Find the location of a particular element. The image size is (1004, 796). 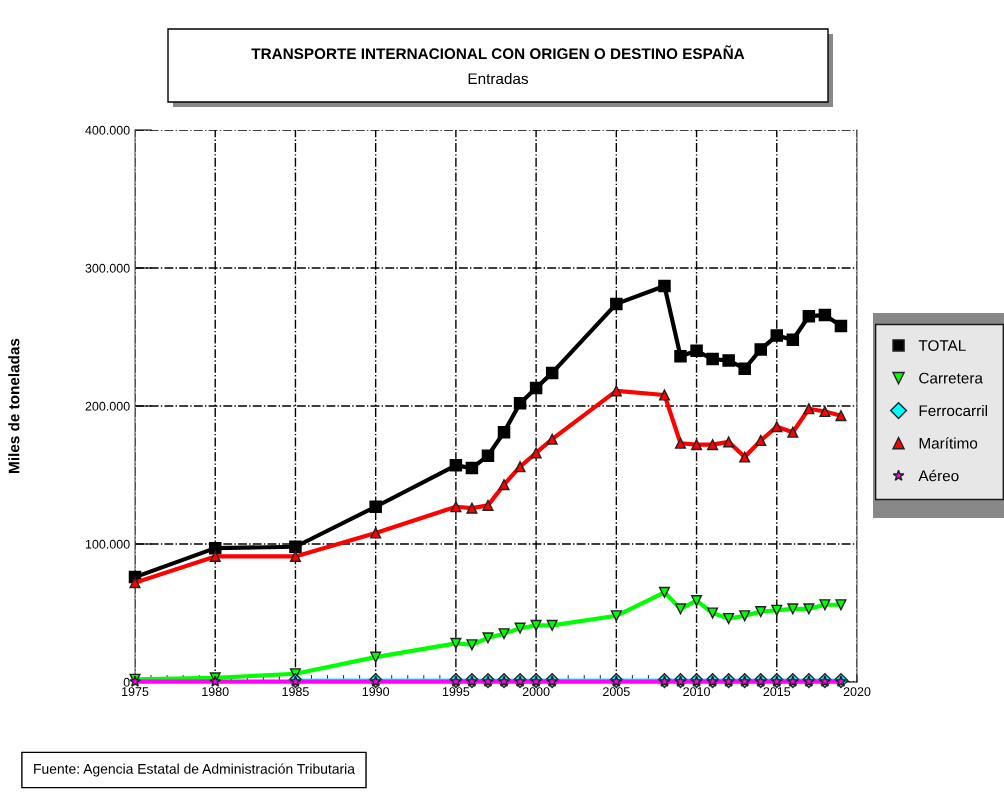

y-tick-label: 400.000 is located at coordinates (107, 130).